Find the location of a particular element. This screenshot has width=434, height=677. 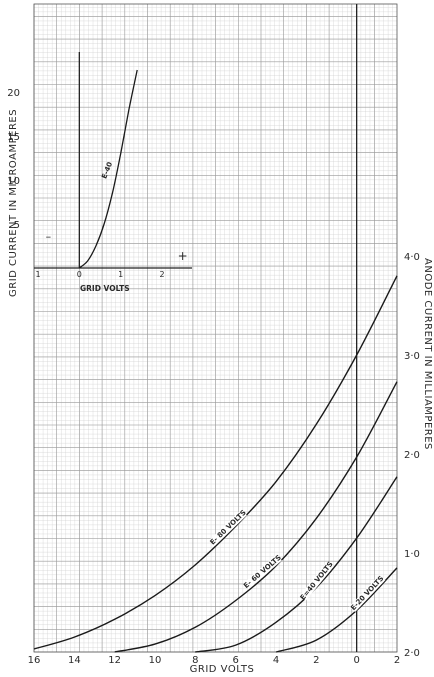

x-tick-label: 4 is located at coordinates (276, 660).